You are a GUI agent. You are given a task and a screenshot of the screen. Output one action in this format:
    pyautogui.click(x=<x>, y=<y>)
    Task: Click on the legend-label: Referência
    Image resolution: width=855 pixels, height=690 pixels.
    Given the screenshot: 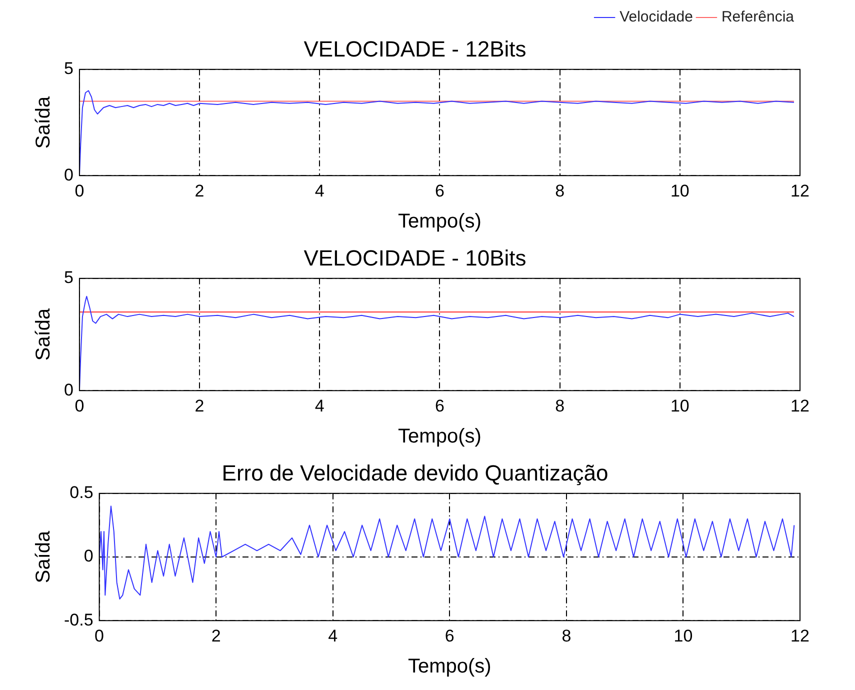 What is the action you would take?
    pyautogui.click(x=758, y=17)
    